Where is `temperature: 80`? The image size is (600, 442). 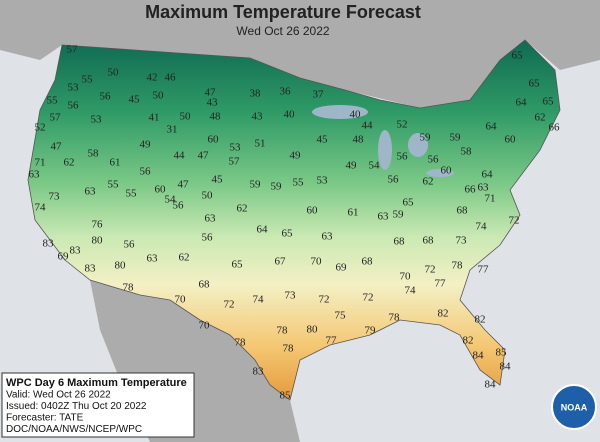 temperature: 80 is located at coordinates (121, 266).